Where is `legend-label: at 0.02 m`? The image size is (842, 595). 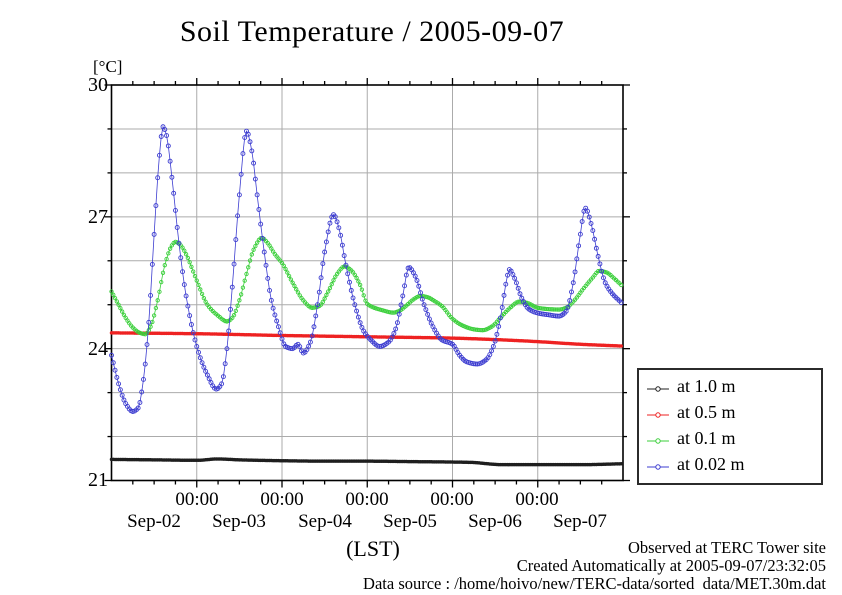 legend-label: at 0.02 m is located at coordinates (711, 464).